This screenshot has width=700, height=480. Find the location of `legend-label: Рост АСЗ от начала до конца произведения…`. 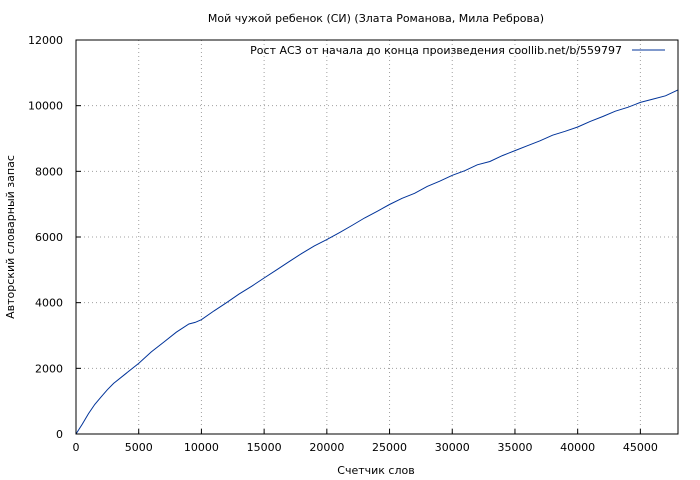

legend-label: Рост АСЗ от начала до конца произведения… is located at coordinates (436, 50).